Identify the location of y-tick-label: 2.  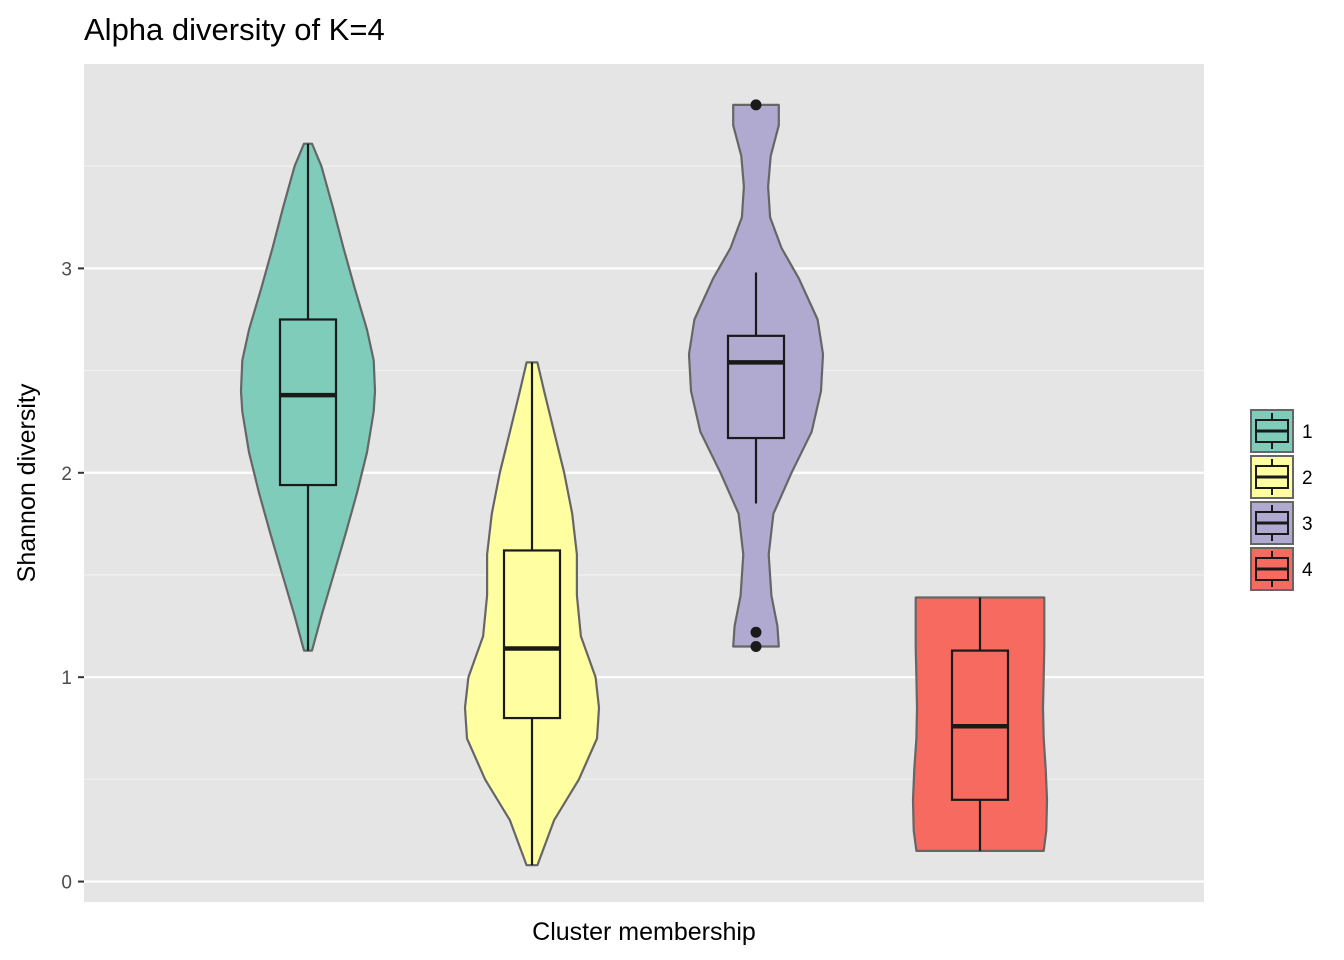
(66, 474).